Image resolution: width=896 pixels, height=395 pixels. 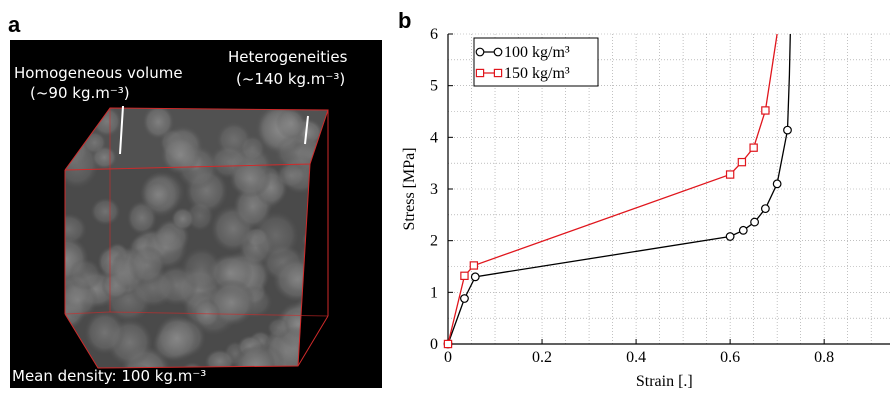 What do you see at coordinates (121, 130) in the screenshot?
I see `homogeneous-pointer` at bounding box center [121, 130].